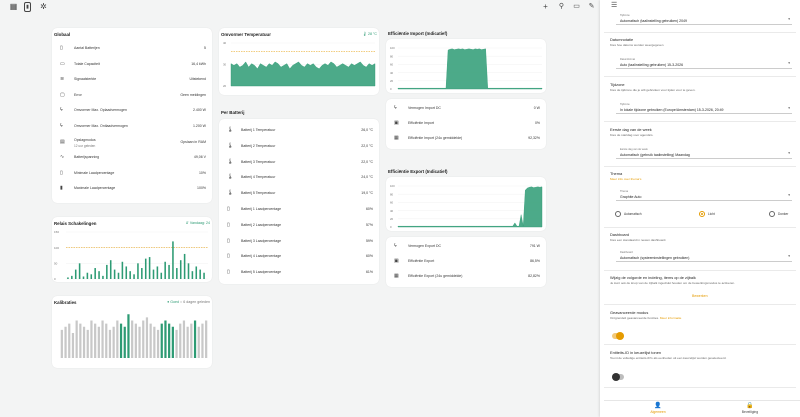  What do you see at coordinates (418, 171) in the screenshot?
I see `export-title: Efficiëntie Export (Indicatief)` at bounding box center [418, 171].